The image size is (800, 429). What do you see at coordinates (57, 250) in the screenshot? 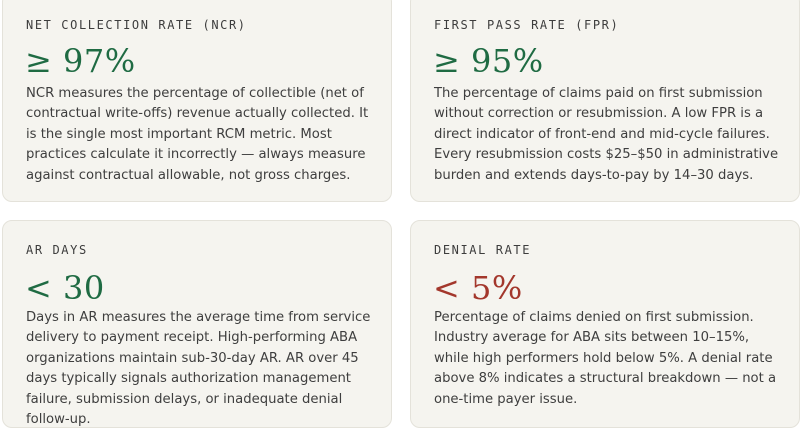
I see `metric-label: AR DAYS` at bounding box center [57, 250].